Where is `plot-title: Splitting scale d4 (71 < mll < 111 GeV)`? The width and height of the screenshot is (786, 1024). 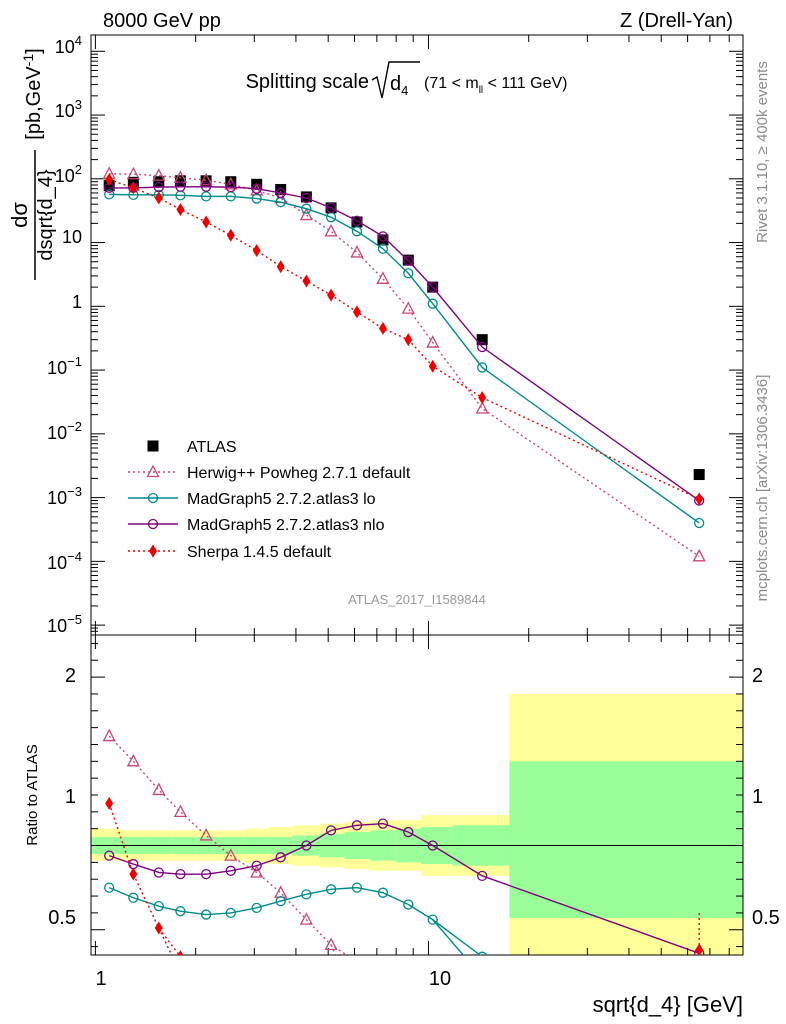
plot-title: Splitting scale d4 (71 < mll < 111 GeV) is located at coordinates (406, 80).